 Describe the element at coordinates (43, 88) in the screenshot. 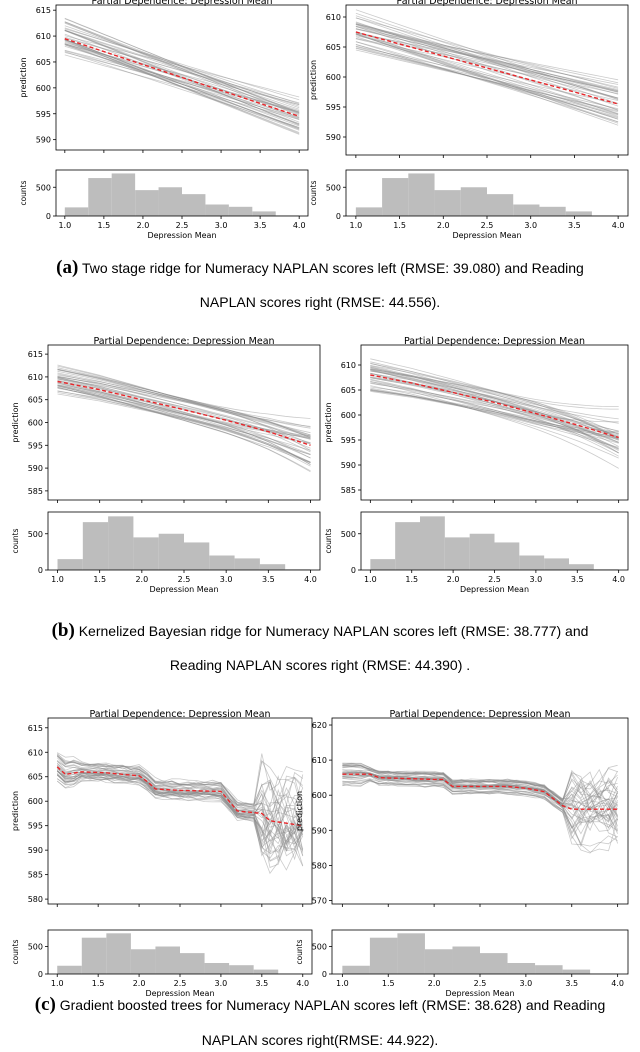

I see `y-tick-label: 600` at that location.